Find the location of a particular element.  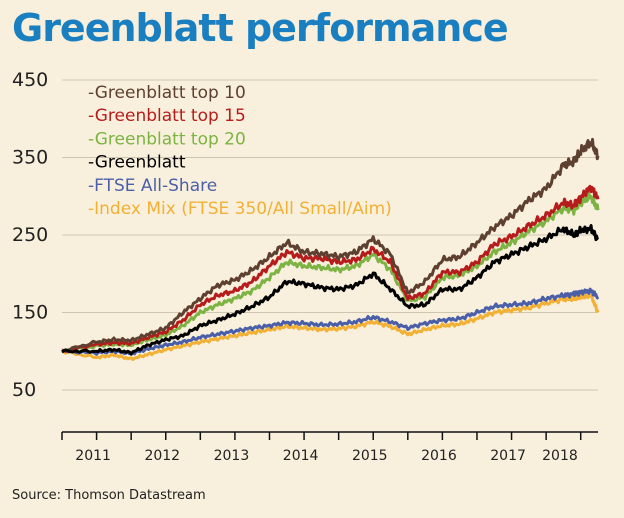

legend-item: -FTSE All-Share is located at coordinates (152, 186).